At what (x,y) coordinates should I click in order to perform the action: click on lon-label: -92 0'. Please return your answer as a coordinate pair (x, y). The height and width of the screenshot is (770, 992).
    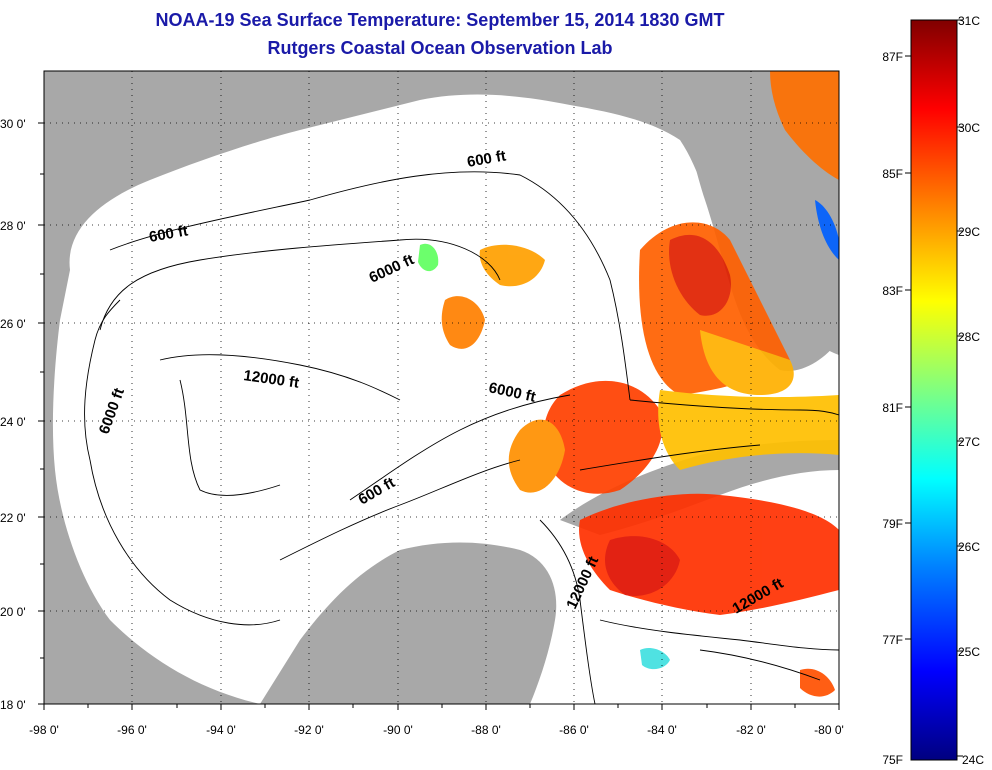
    Looking at the image, I should click on (309, 730).